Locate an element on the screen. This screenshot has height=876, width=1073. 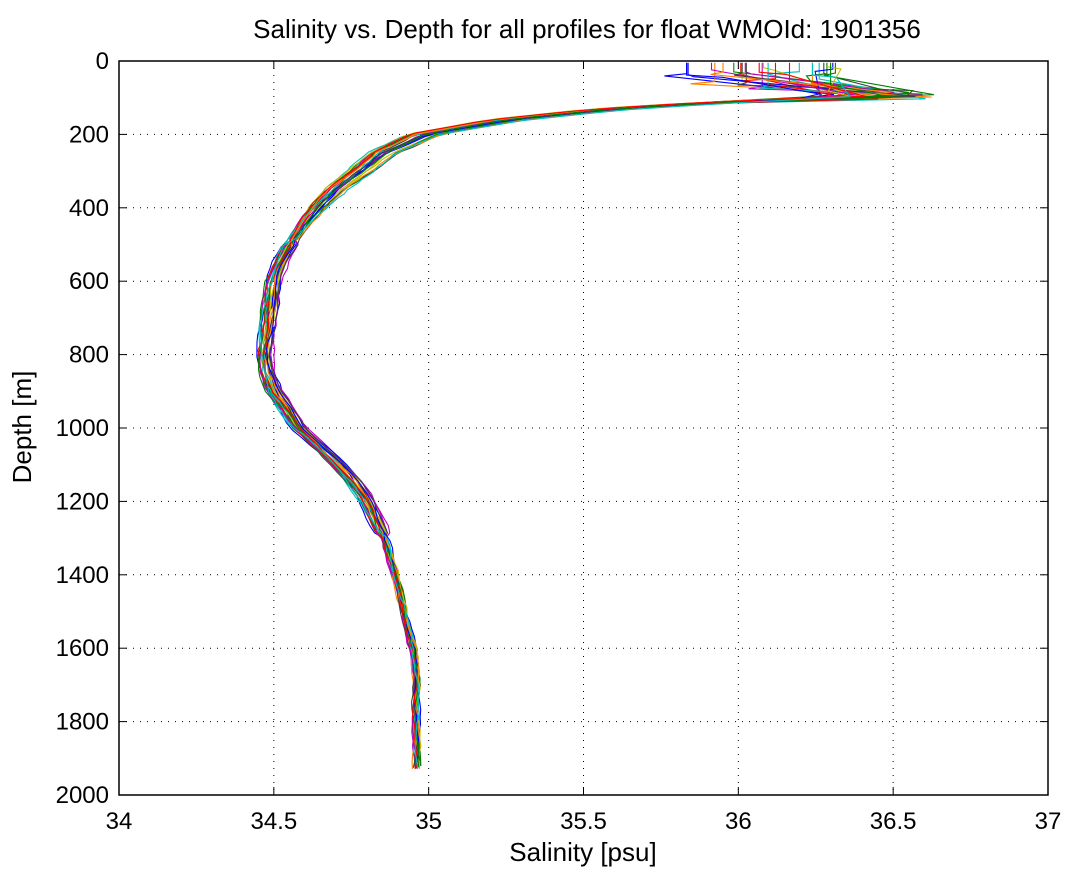
y-tick-label: 1800 is located at coordinates (82, 722).